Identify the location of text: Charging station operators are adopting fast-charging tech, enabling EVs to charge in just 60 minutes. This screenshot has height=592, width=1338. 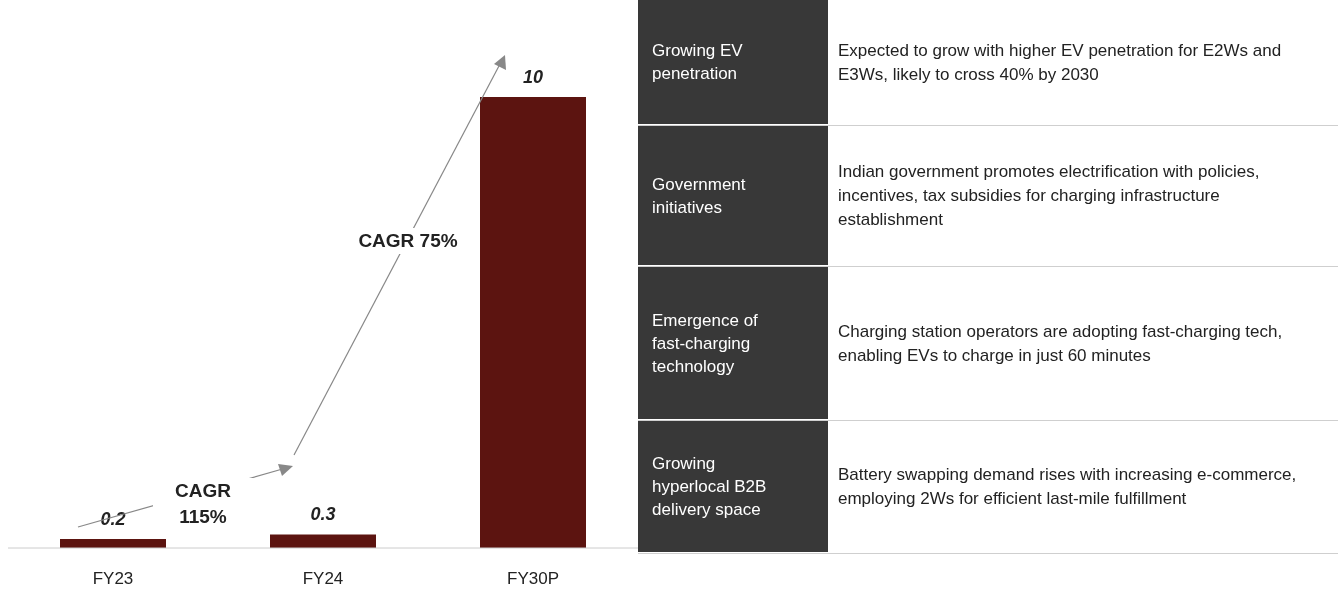
(1061, 343).